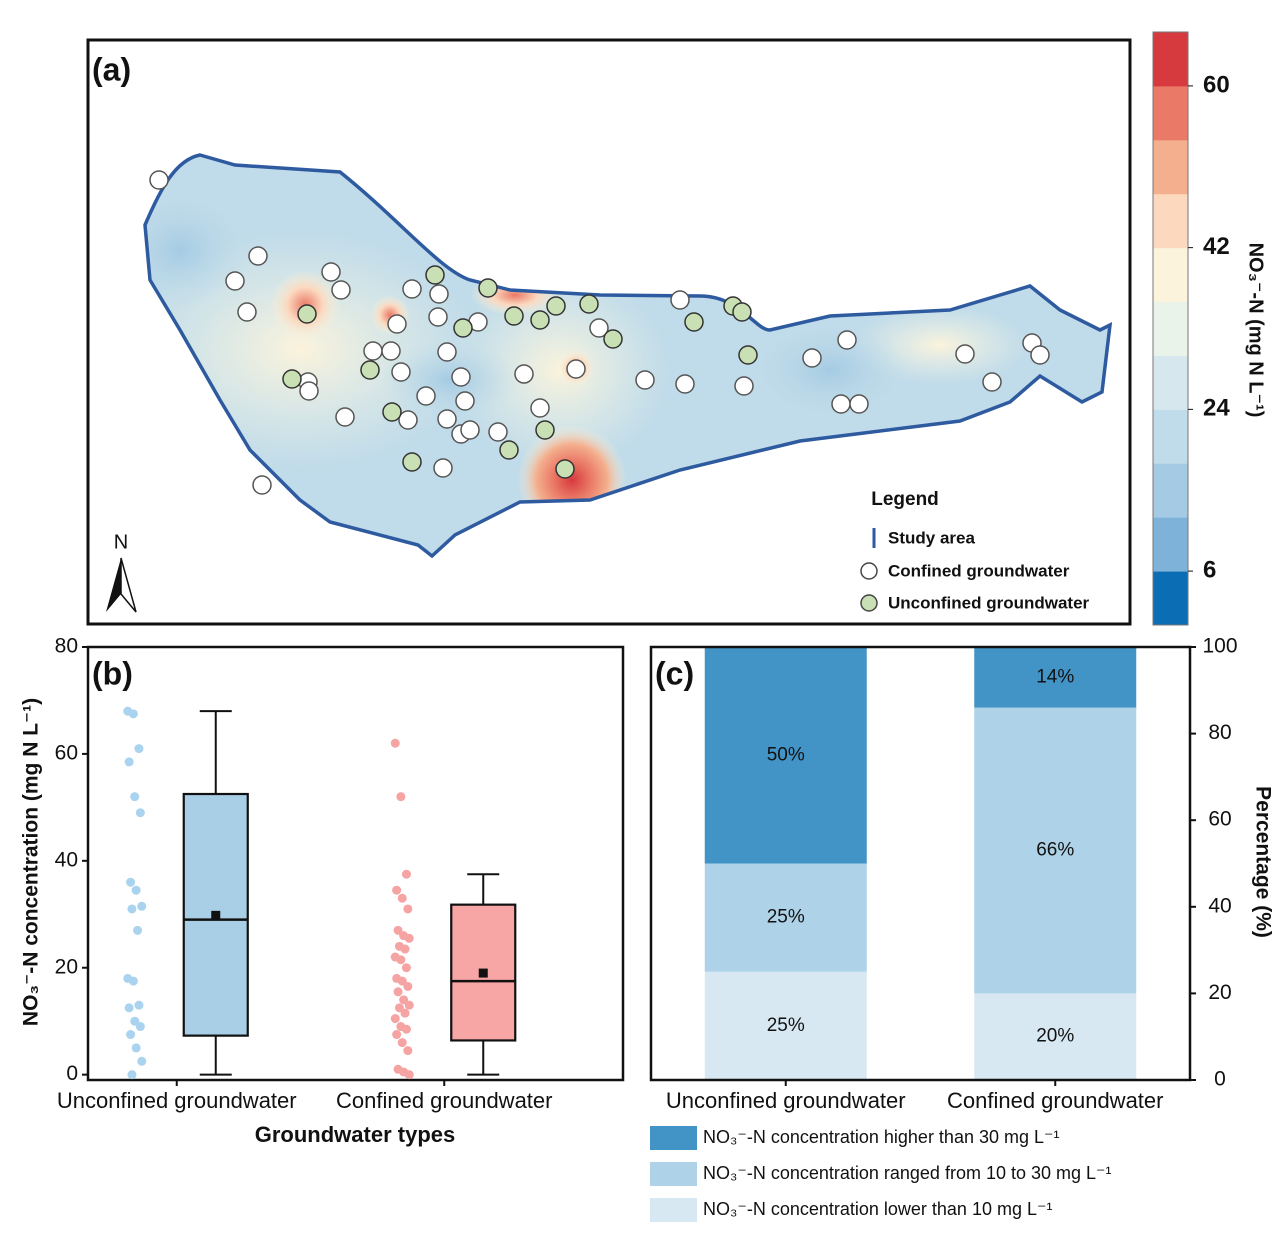 This screenshot has width=1284, height=1243. What do you see at coordinates (989, 602) in the screenshot?
I see `legend-label: Unconfined groundwater` at bounding box center [989, 602].